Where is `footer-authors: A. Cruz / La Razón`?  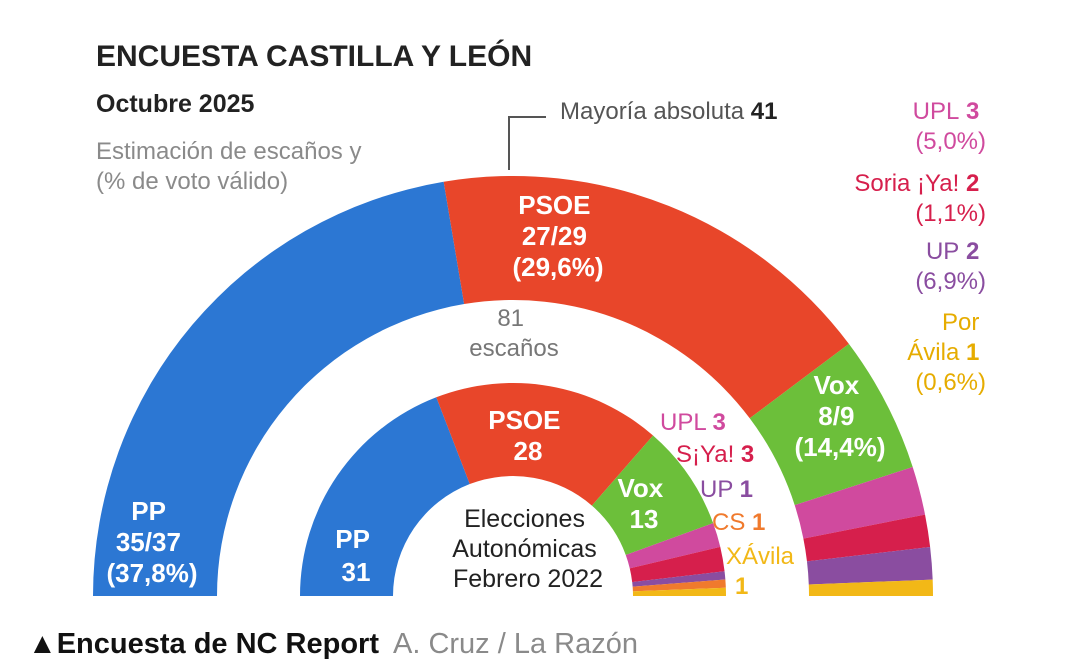 footer-authors: A. Cruz / La Razón is located at coordinates (515, 644).